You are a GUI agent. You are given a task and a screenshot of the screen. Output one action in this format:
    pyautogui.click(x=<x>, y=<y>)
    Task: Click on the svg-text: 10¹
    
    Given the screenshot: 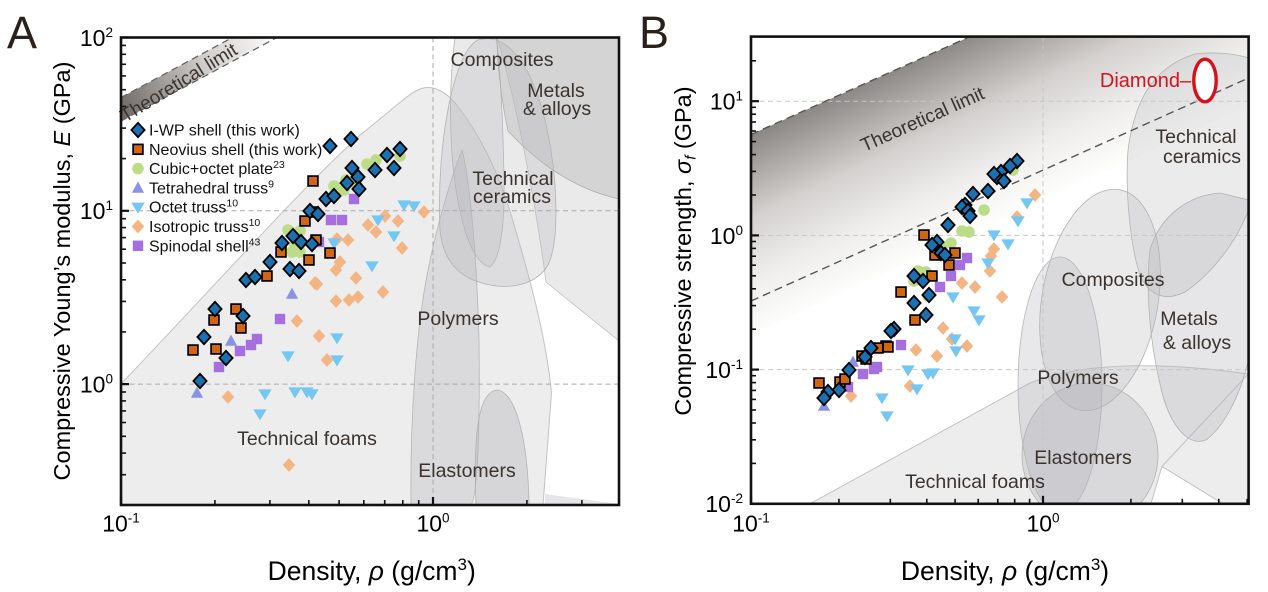 What is the action you would take?
    pyautogui.click(x=726, y=102)
    